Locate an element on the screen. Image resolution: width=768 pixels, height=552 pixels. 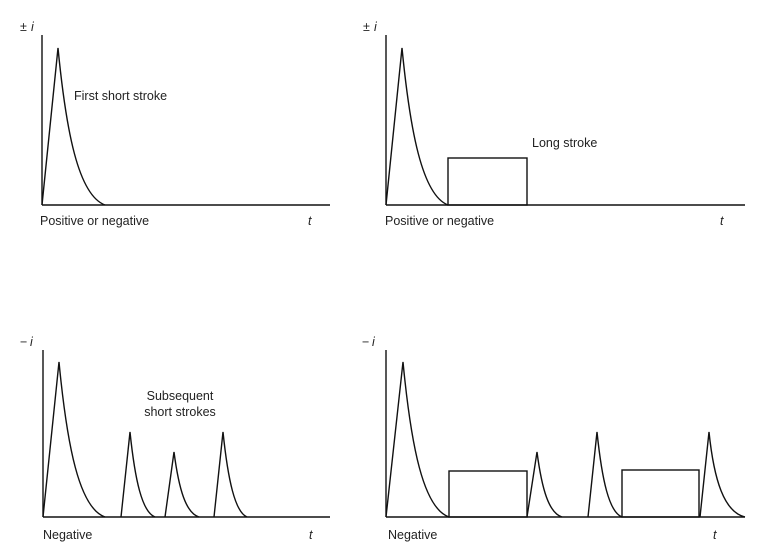
annotation: Subsequent is located at coordinates (180, 396).